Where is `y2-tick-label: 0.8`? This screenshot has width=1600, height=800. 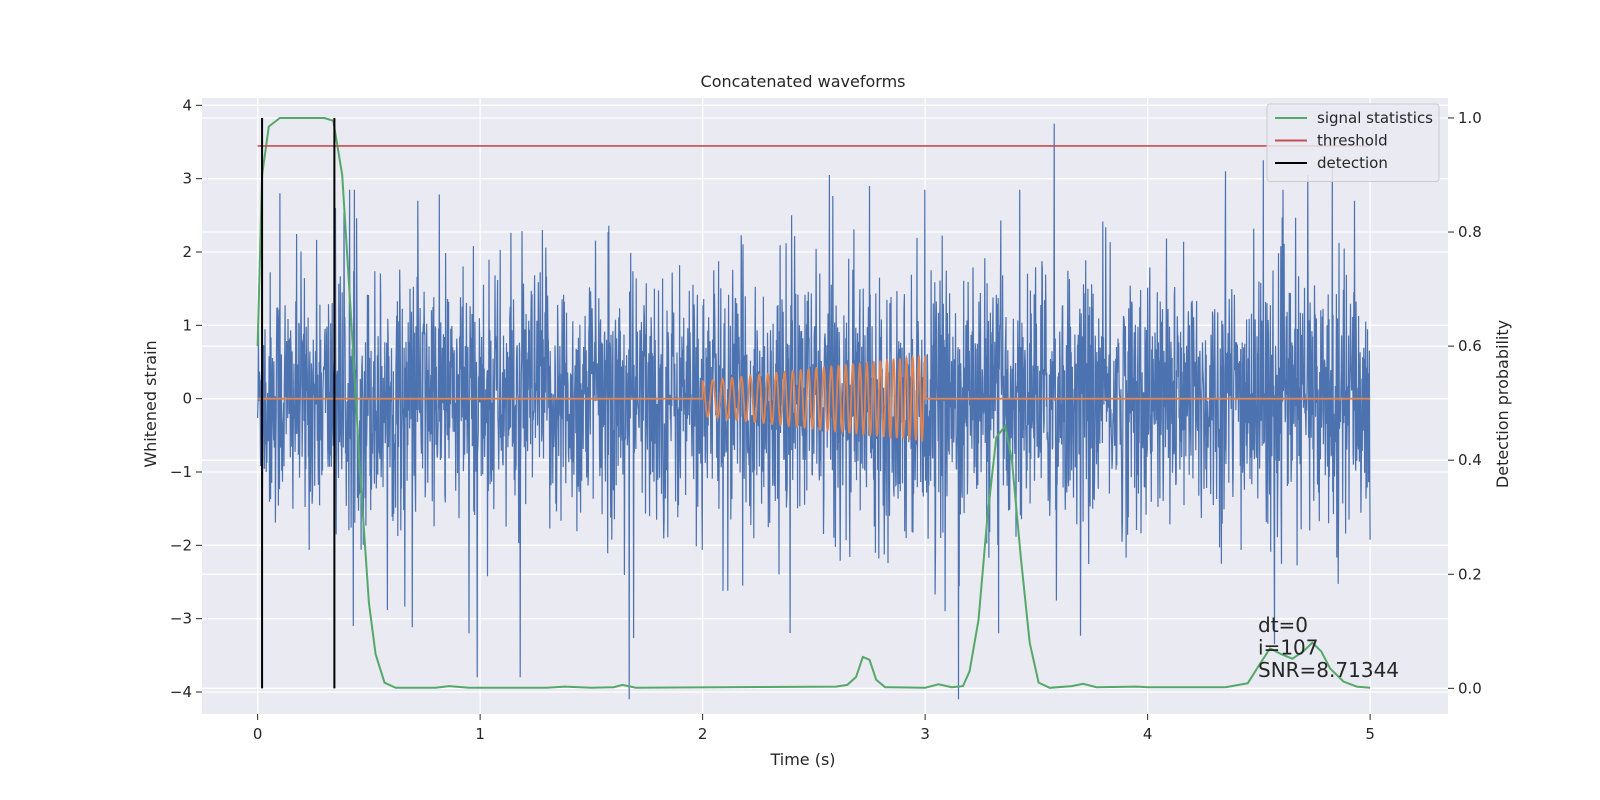 y2-tick-label: 0.8 is located at coordinates (1470, 232).